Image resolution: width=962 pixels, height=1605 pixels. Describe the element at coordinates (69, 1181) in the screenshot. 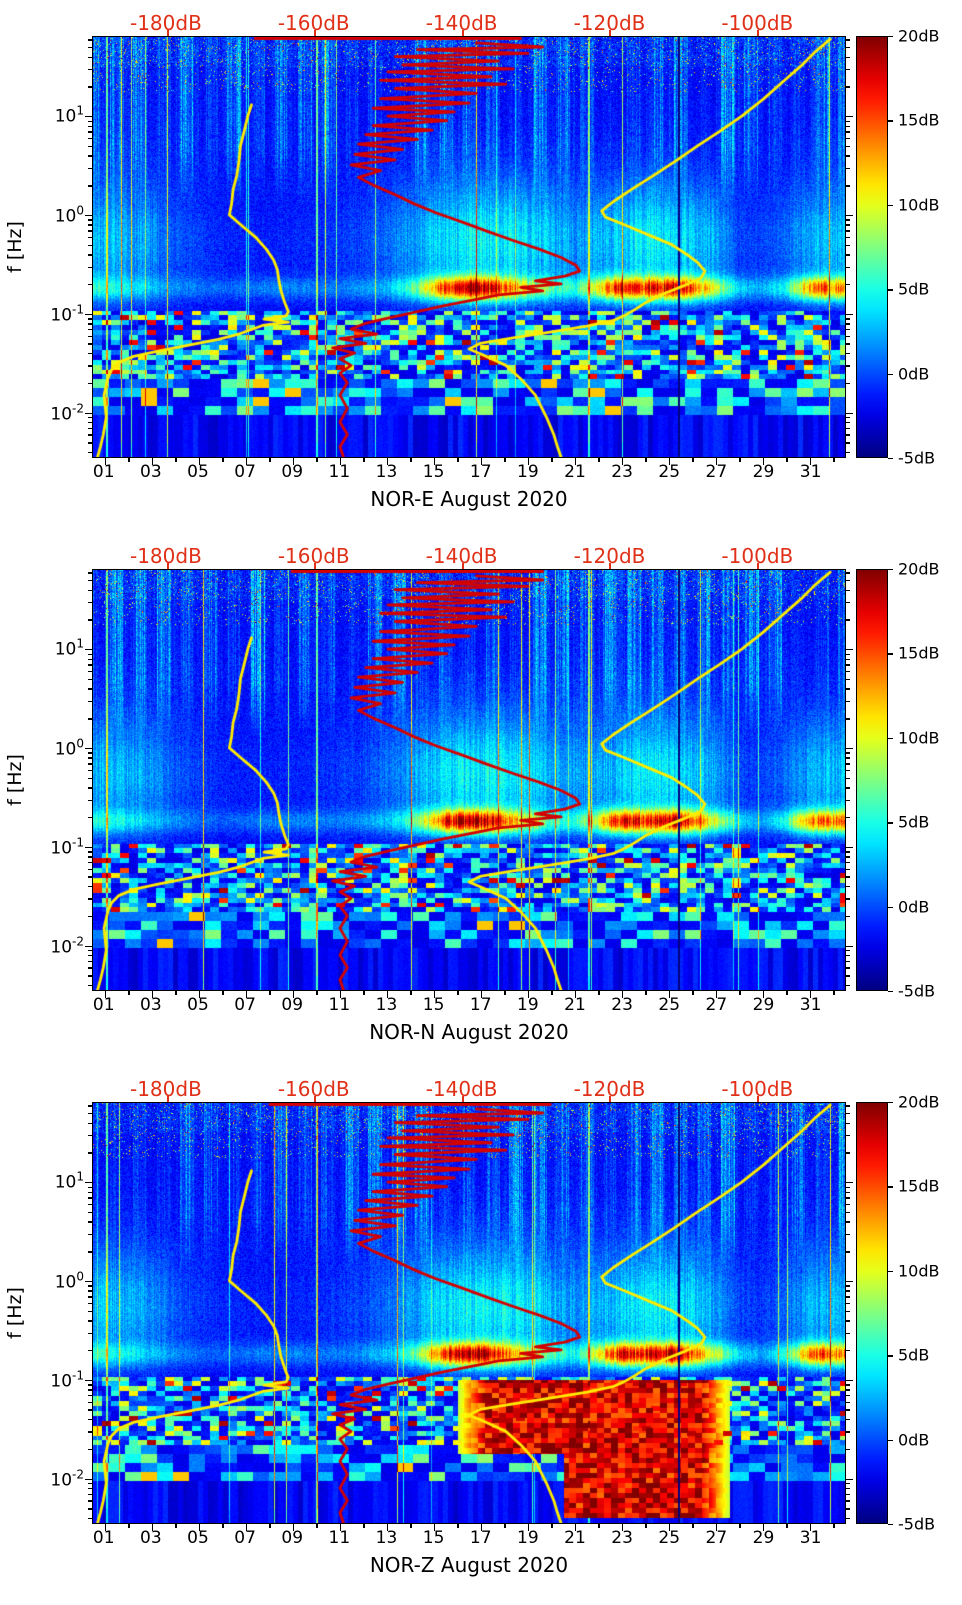

I see `y-tick-label: 10¹` at that location.